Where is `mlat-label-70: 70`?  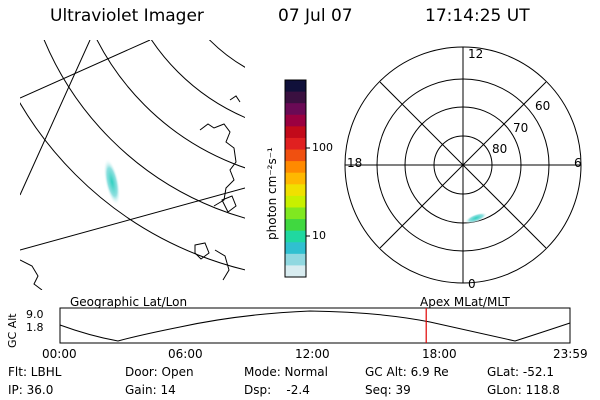 mlat-label-70: 70 is located at coordinates (521, 128).